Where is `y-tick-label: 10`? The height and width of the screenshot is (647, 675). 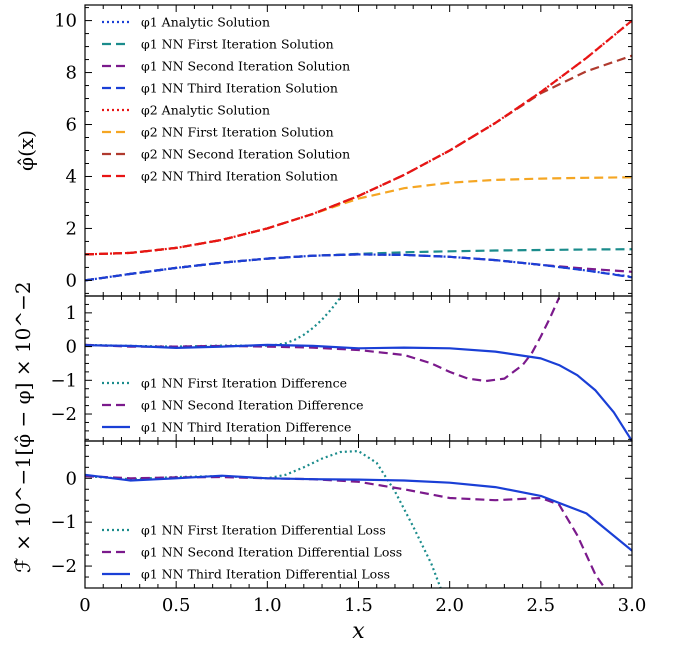
y-tick-label: 10 is located at coordinates (65, 21).